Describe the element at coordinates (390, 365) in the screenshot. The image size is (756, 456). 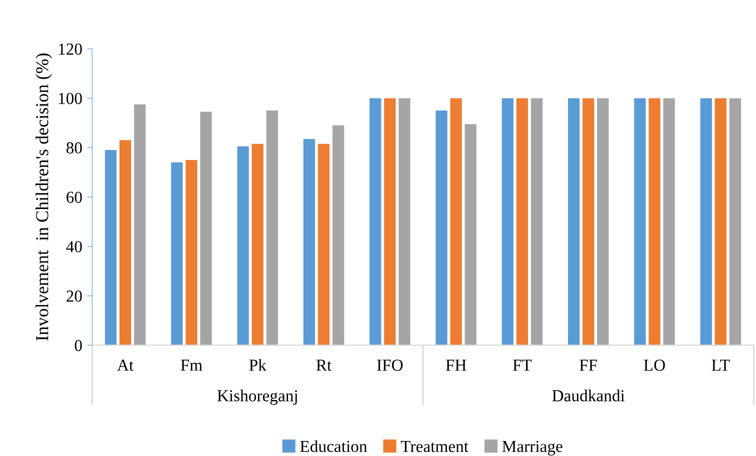
I see `x-tick-label: IFO` at that location.